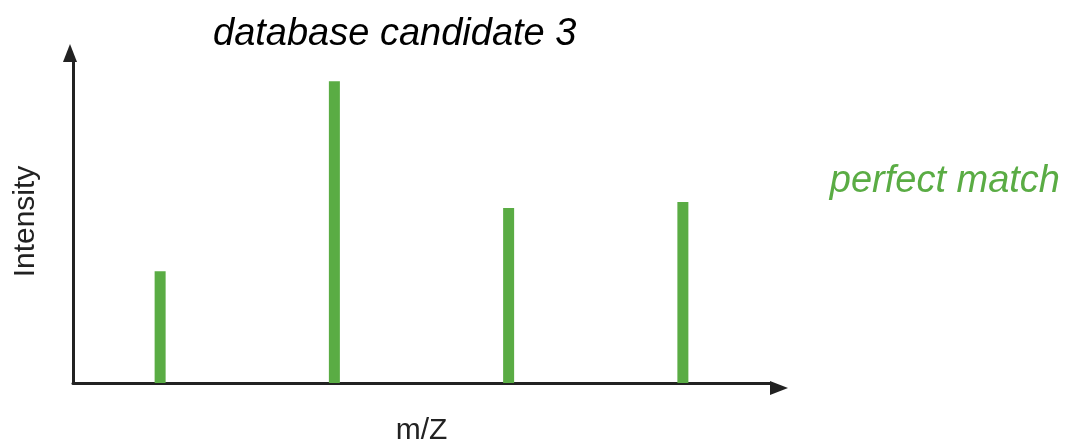  What do you see at coordinates (395, 32) in the screenshot?
I see `chart-title: database candidate 3` at bounding box center [395, 32].